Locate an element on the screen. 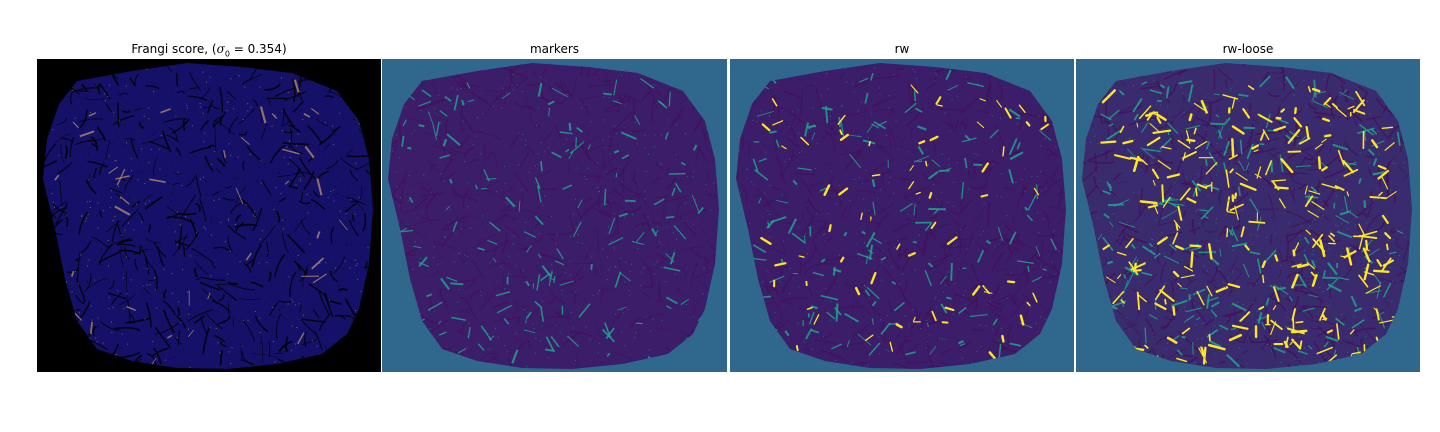 Image resolution: width=1440 pixels, height=432 pixels. panel-title-markers: markers is located at coordinates (554, 49).